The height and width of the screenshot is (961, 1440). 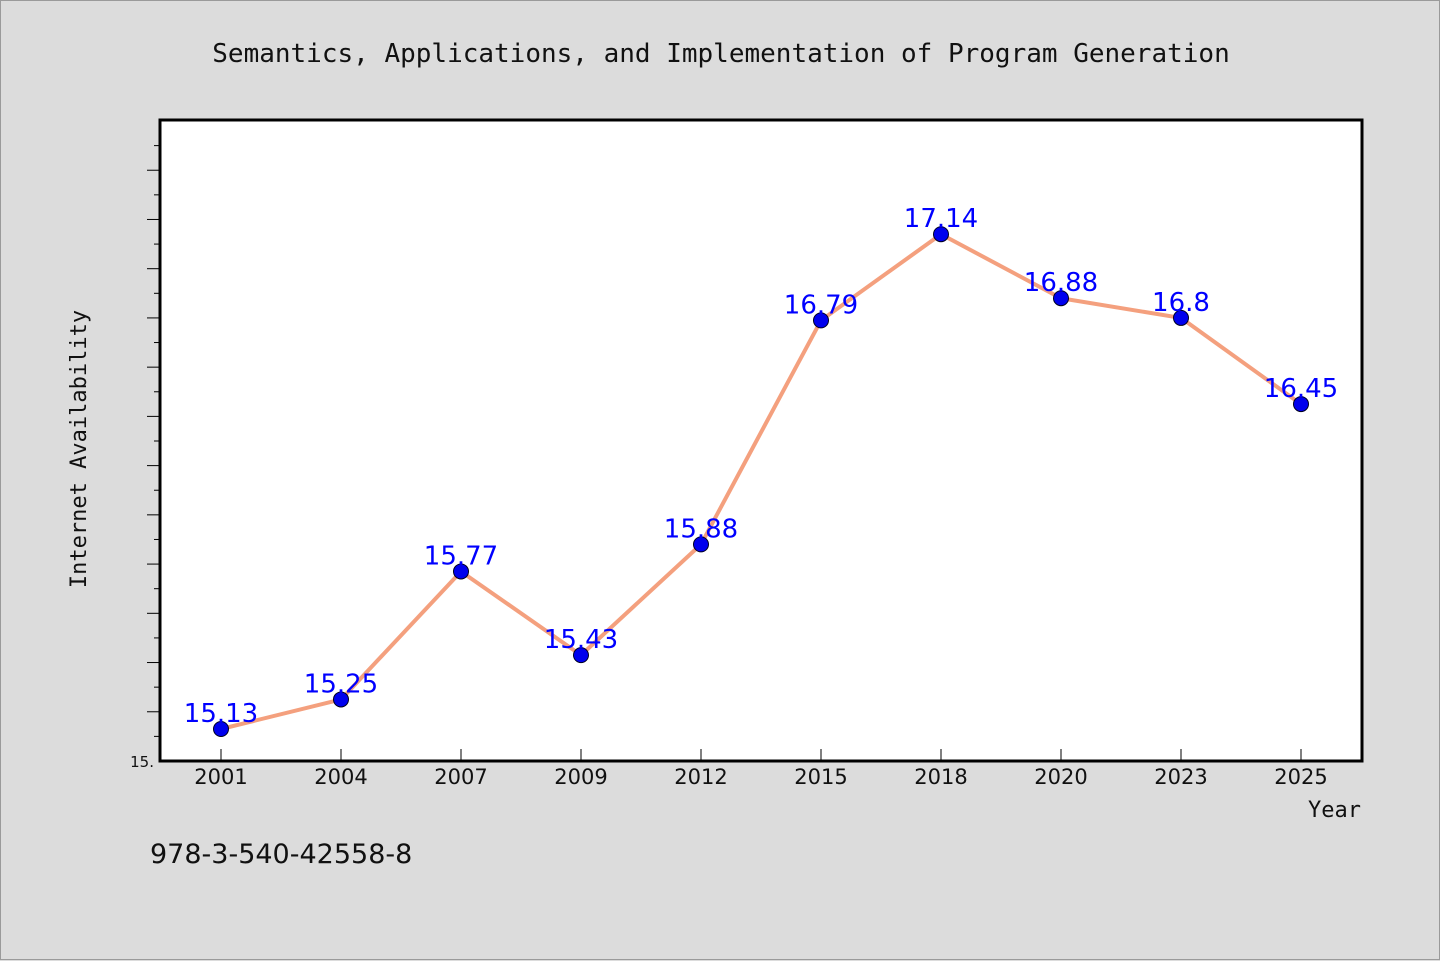 I want to click on data-point-label: 16.8, so click(x=1181, y=303).